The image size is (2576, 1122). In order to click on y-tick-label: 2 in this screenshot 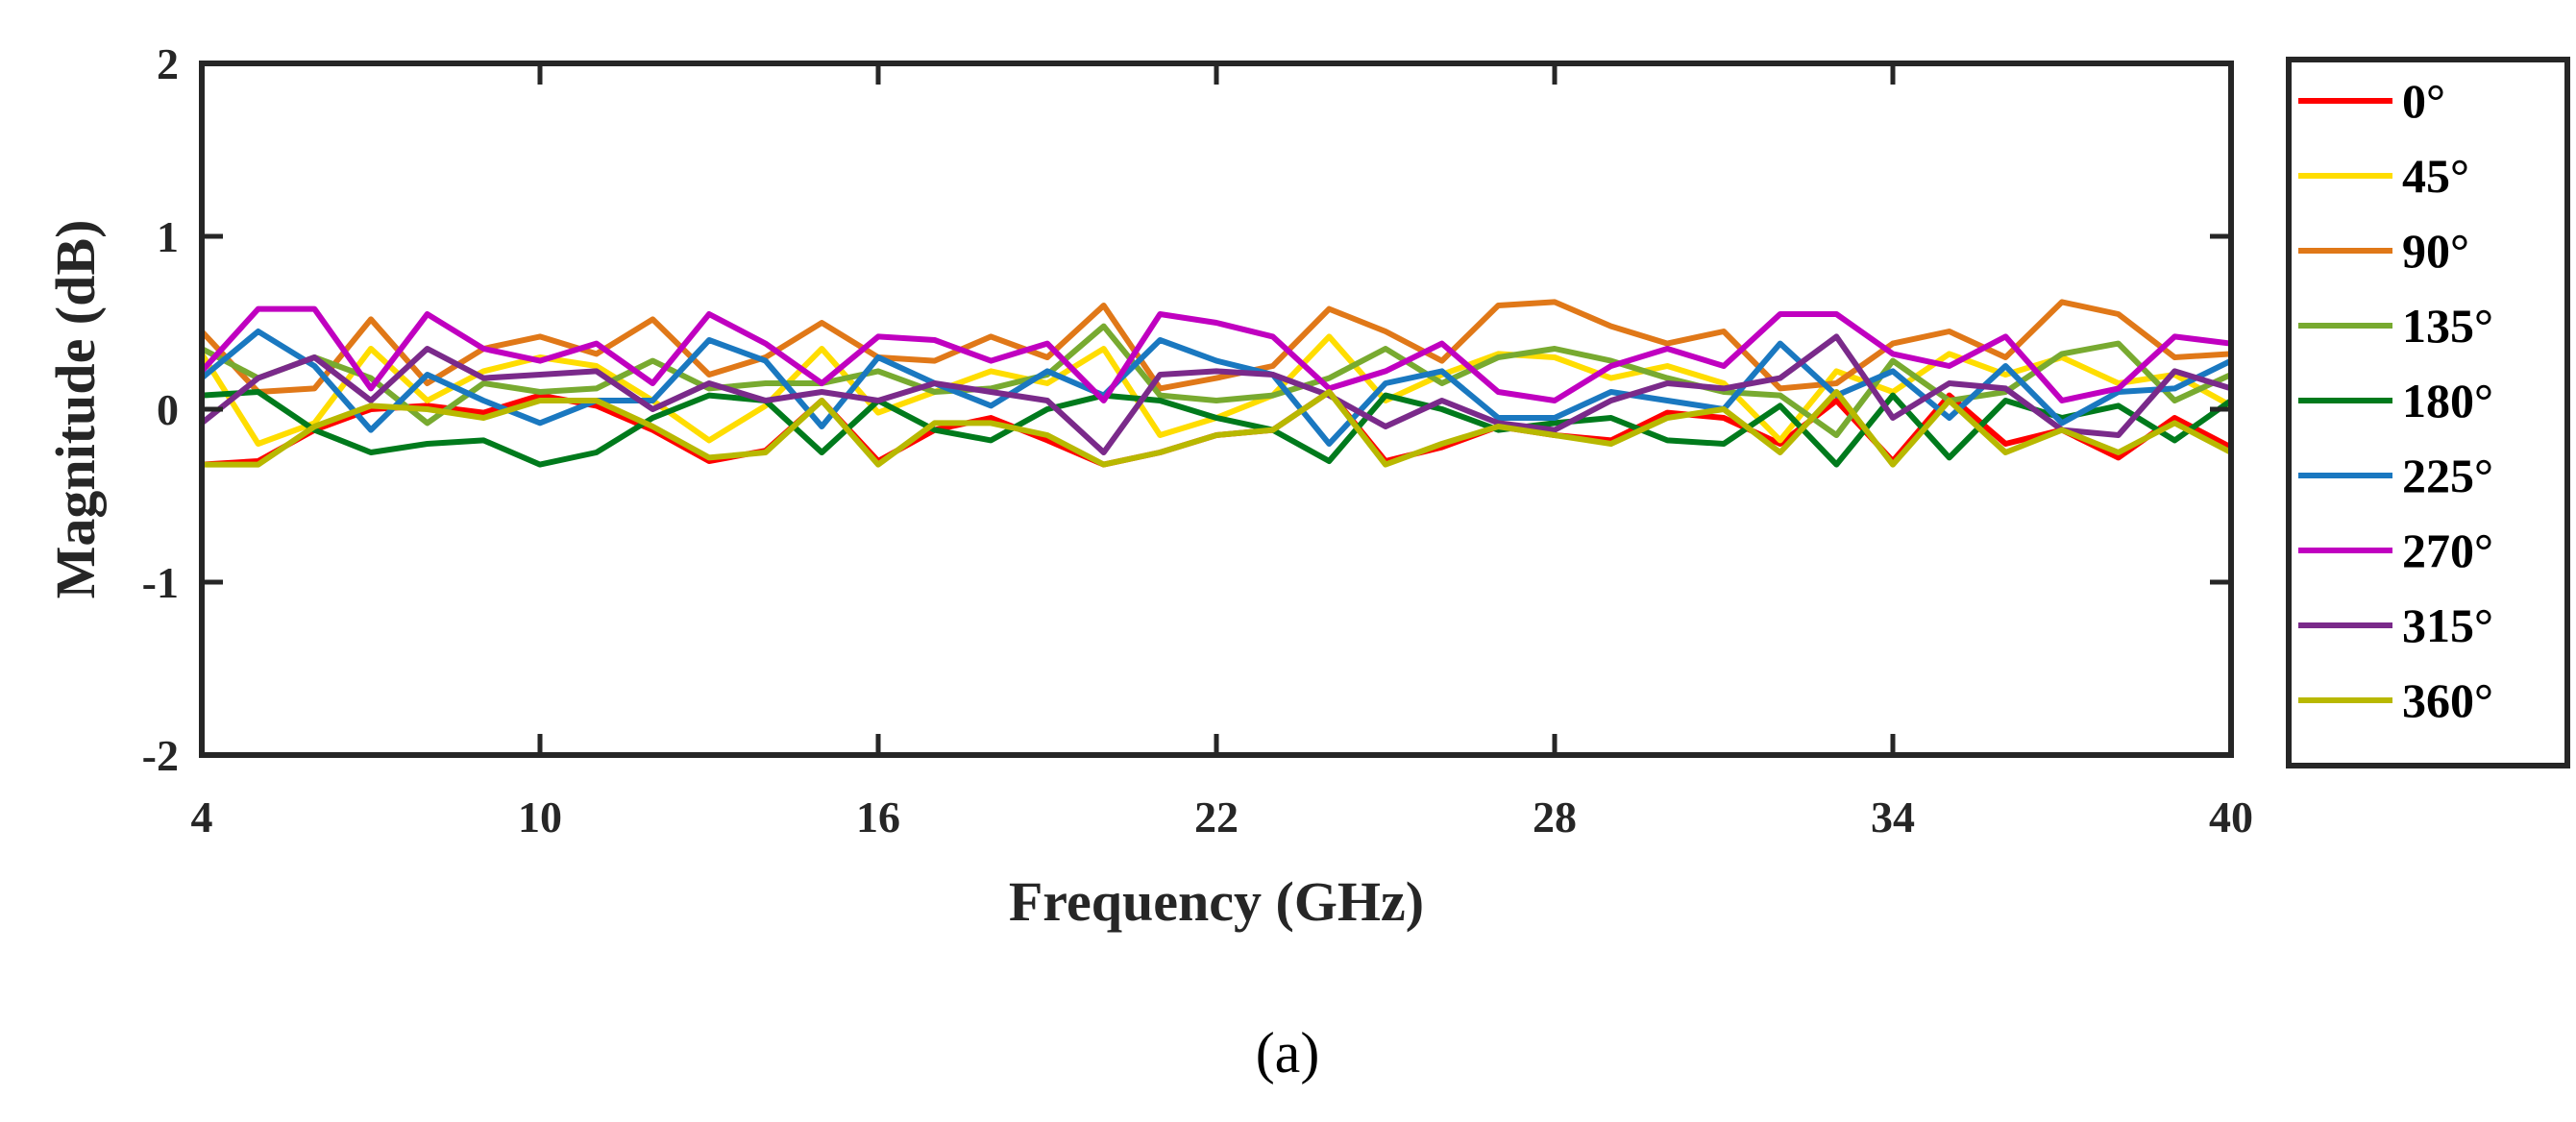, I will do `click(168, 64)`.